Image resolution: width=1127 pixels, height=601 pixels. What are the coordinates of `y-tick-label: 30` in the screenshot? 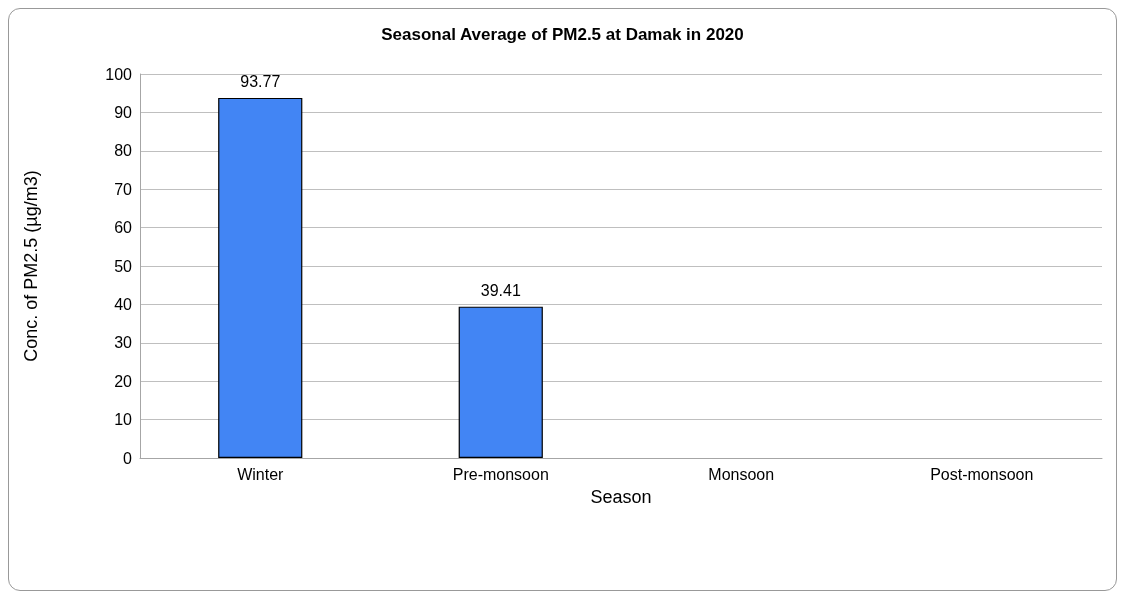 It's located at (123, 343).